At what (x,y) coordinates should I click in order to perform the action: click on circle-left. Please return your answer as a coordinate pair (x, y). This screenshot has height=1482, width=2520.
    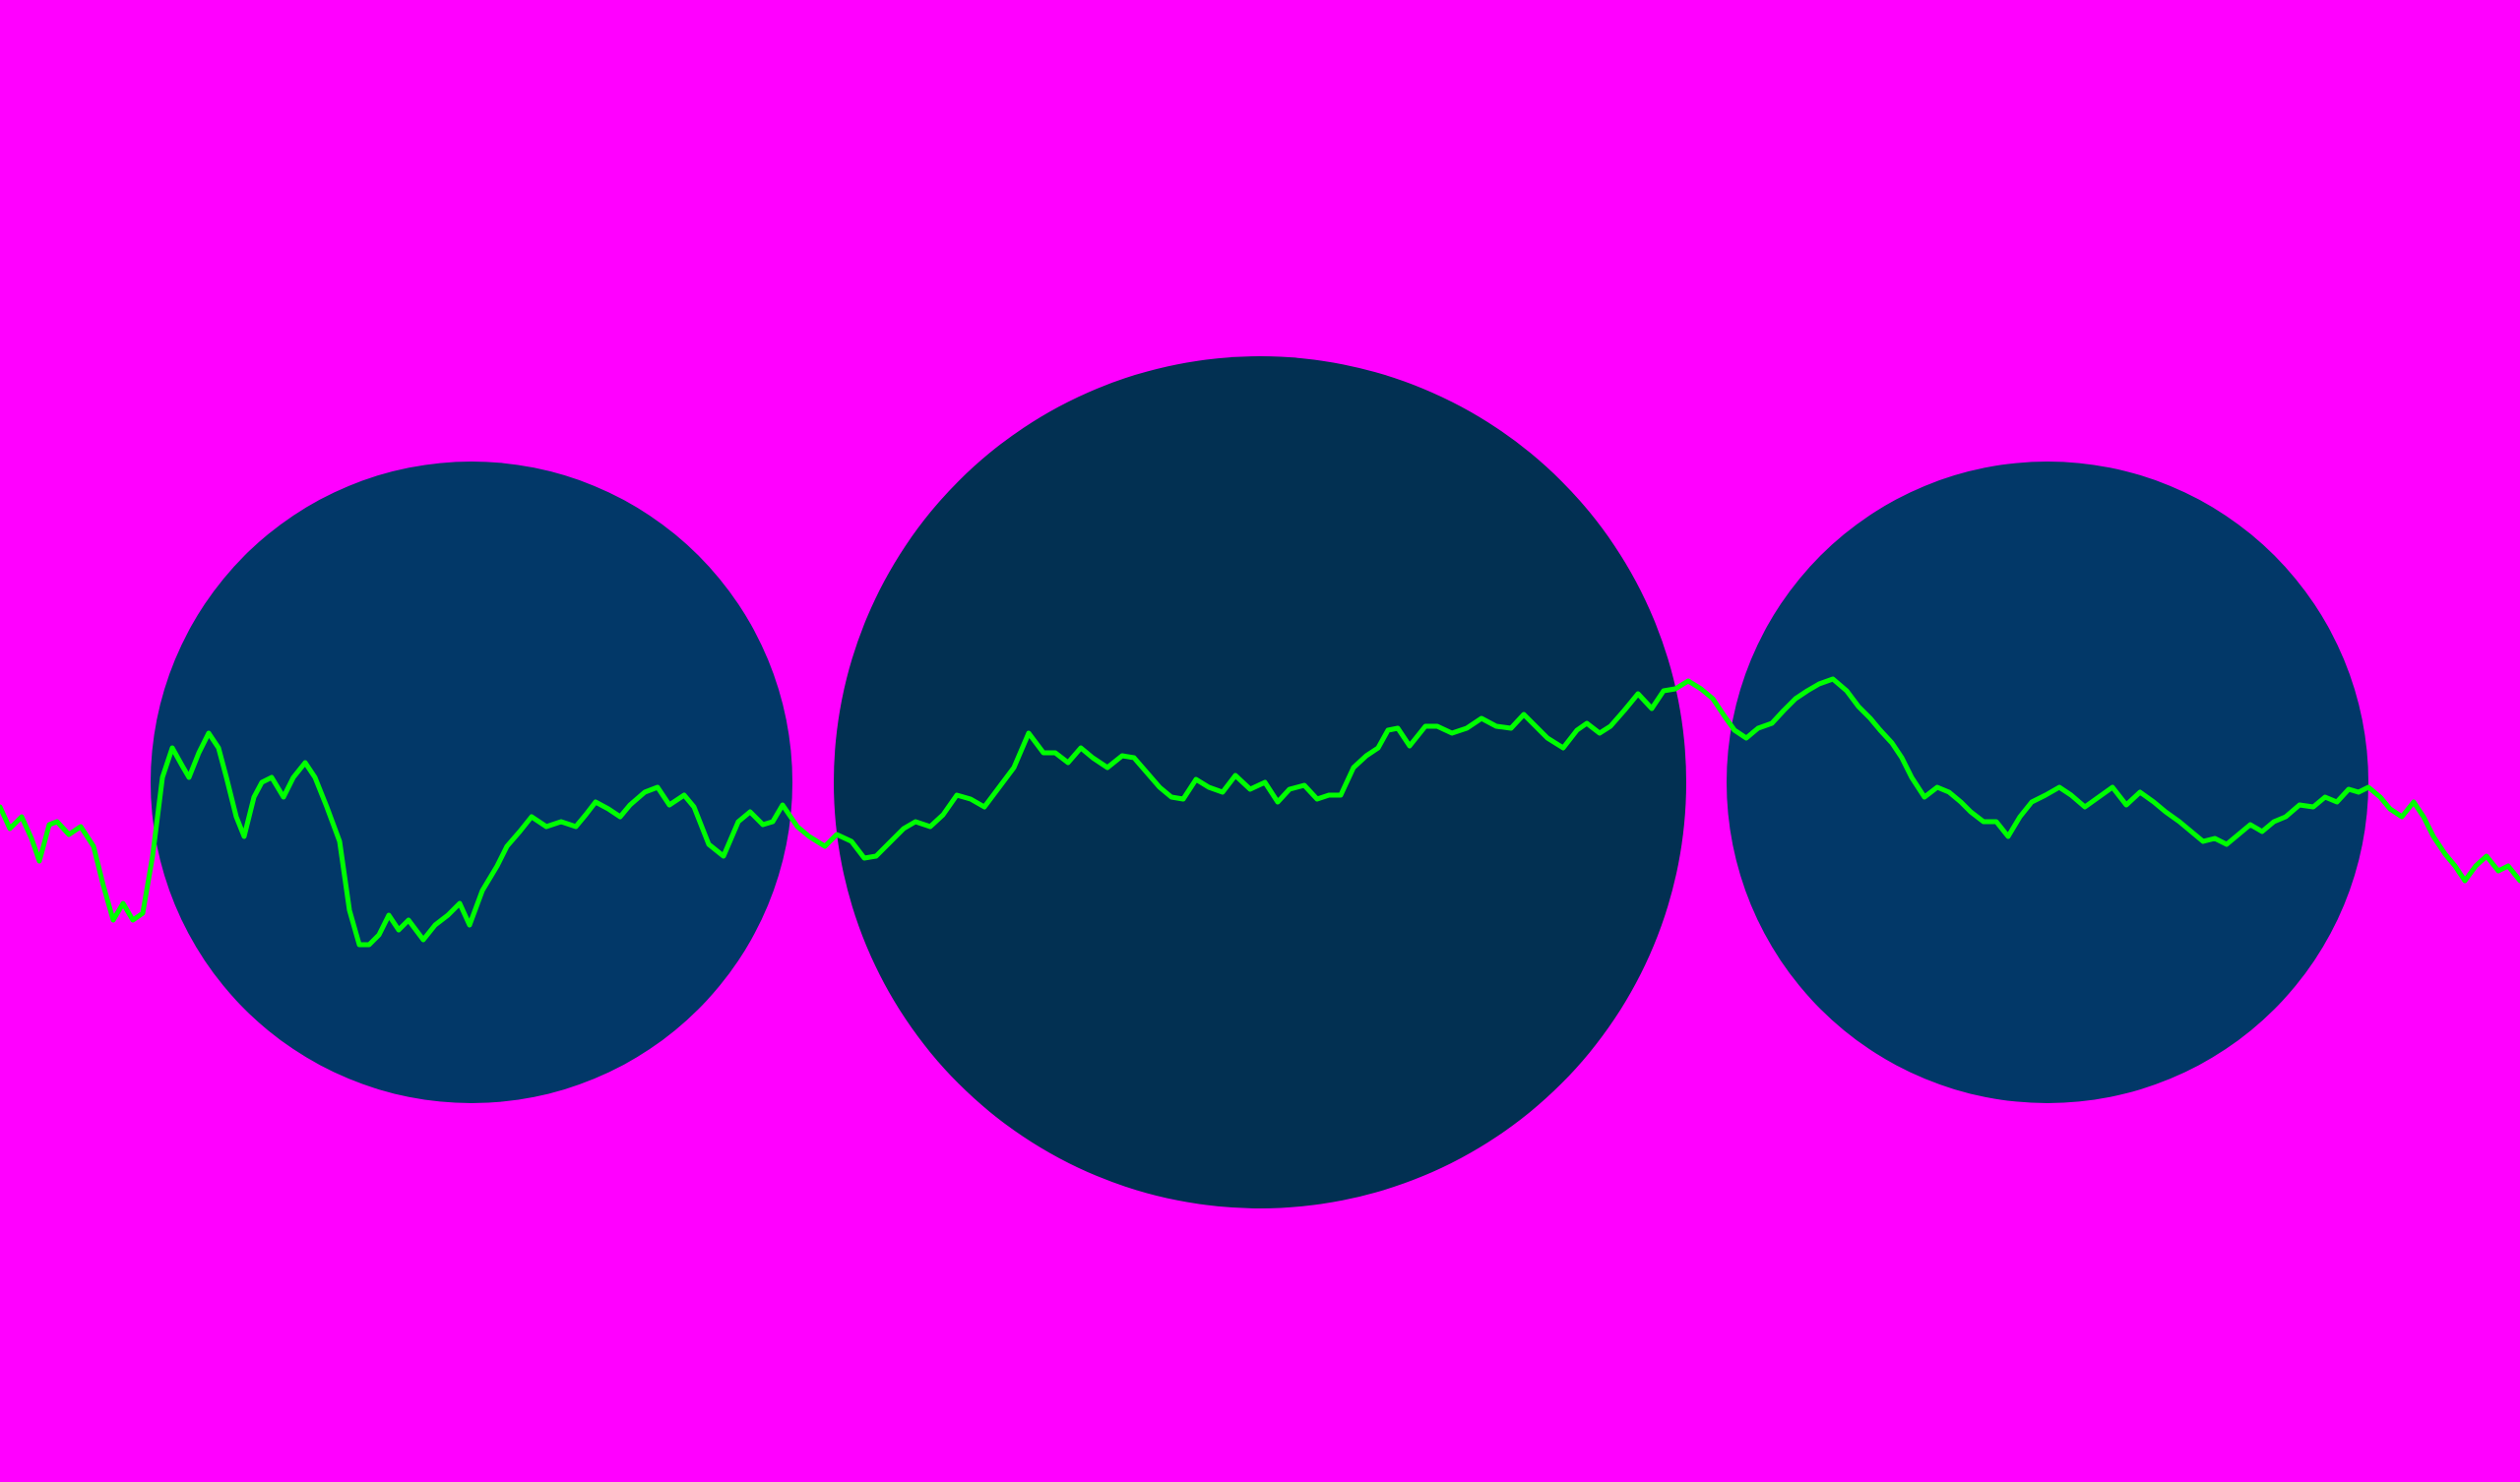
    Looking at the image, I should click on (471, 782).